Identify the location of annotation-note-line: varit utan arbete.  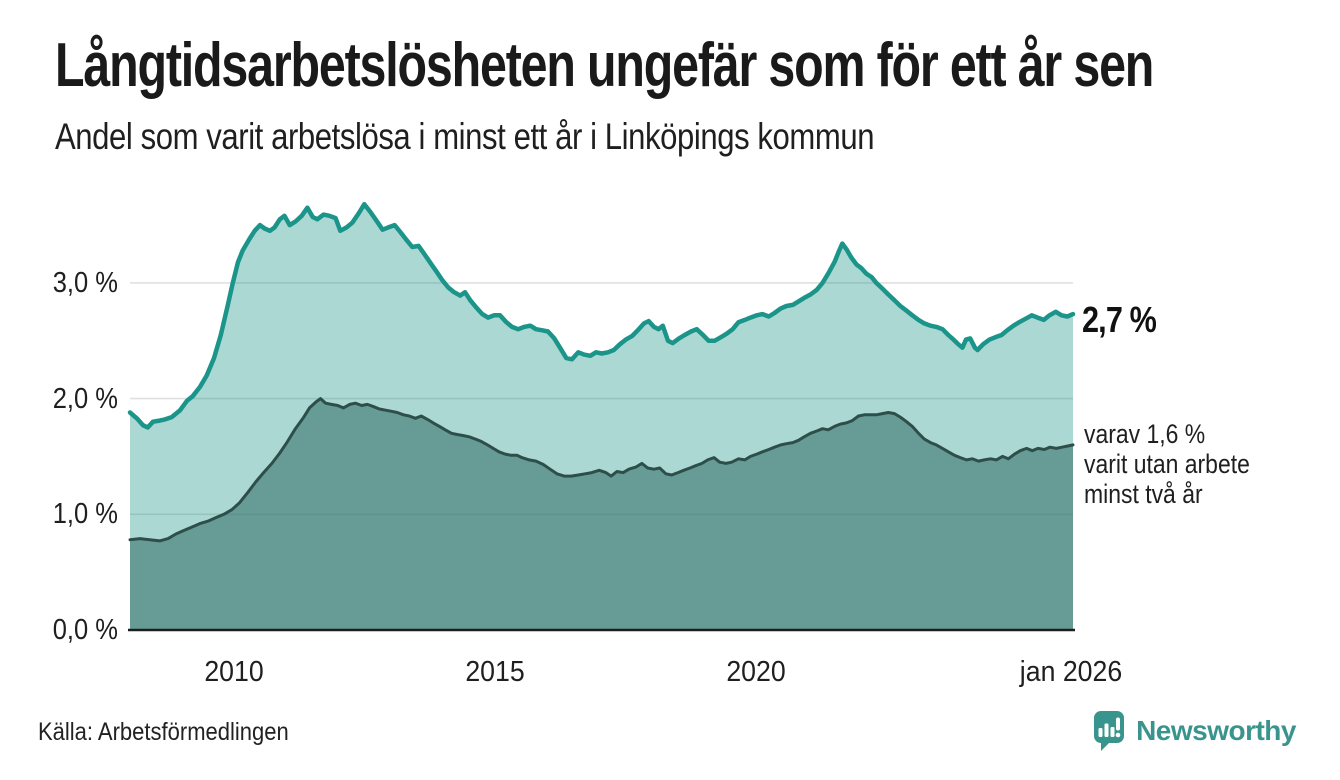
(1167, 464).